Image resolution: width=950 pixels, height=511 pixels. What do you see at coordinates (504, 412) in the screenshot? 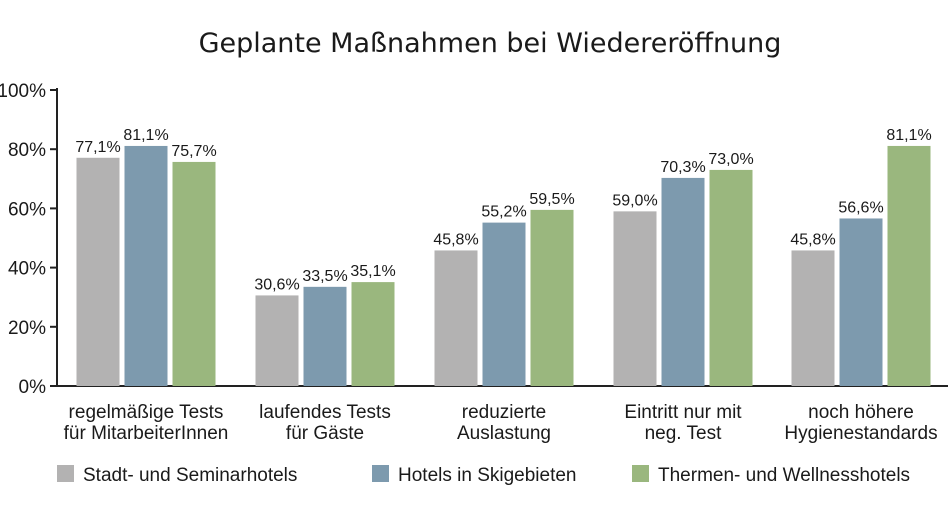
I see `x-tick-label: reduzierte` at bounding box center [504, 412].